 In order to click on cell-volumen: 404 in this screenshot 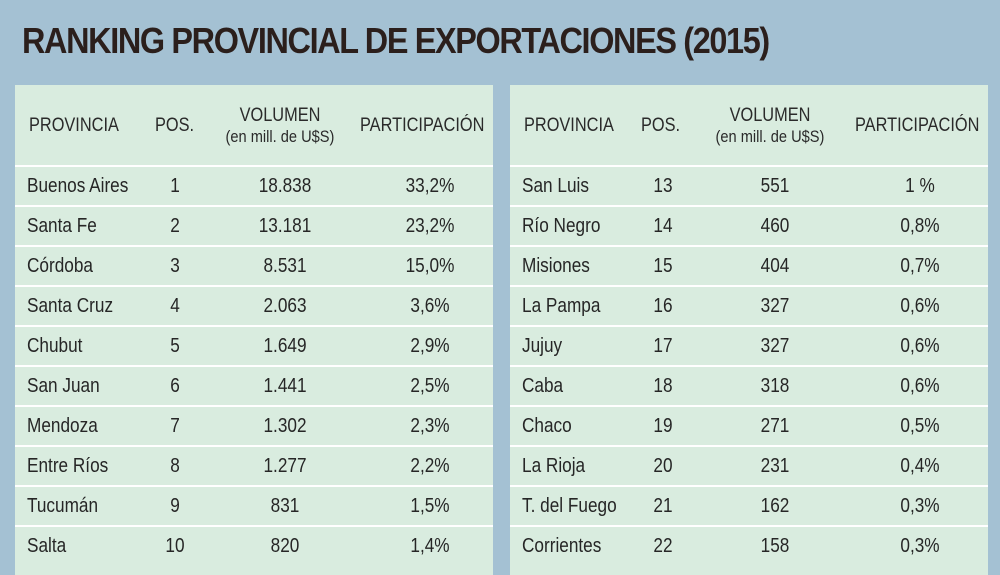, I will do `click(775, 266)`.